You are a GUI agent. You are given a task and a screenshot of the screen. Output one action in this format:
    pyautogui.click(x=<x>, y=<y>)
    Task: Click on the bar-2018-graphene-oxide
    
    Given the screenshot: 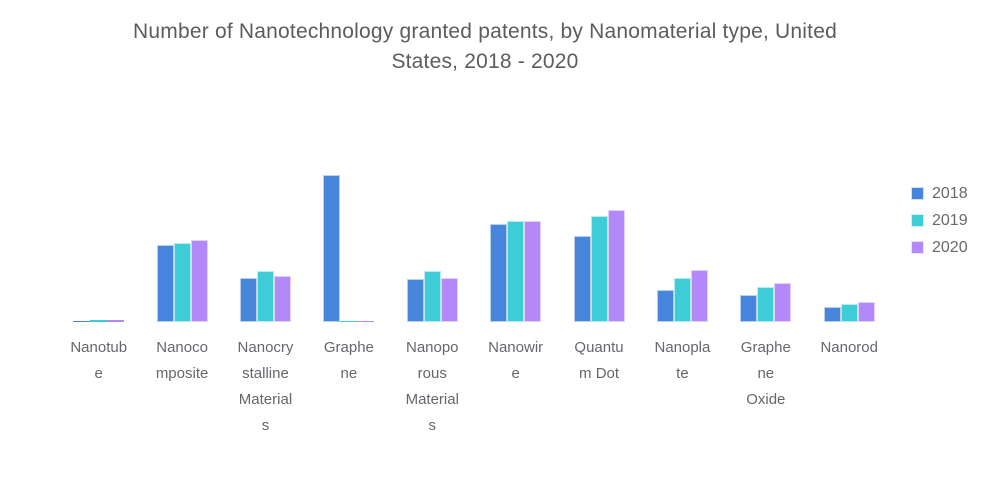 What is the action you would take?
    pyautogui.click(x=749, y=308)
    